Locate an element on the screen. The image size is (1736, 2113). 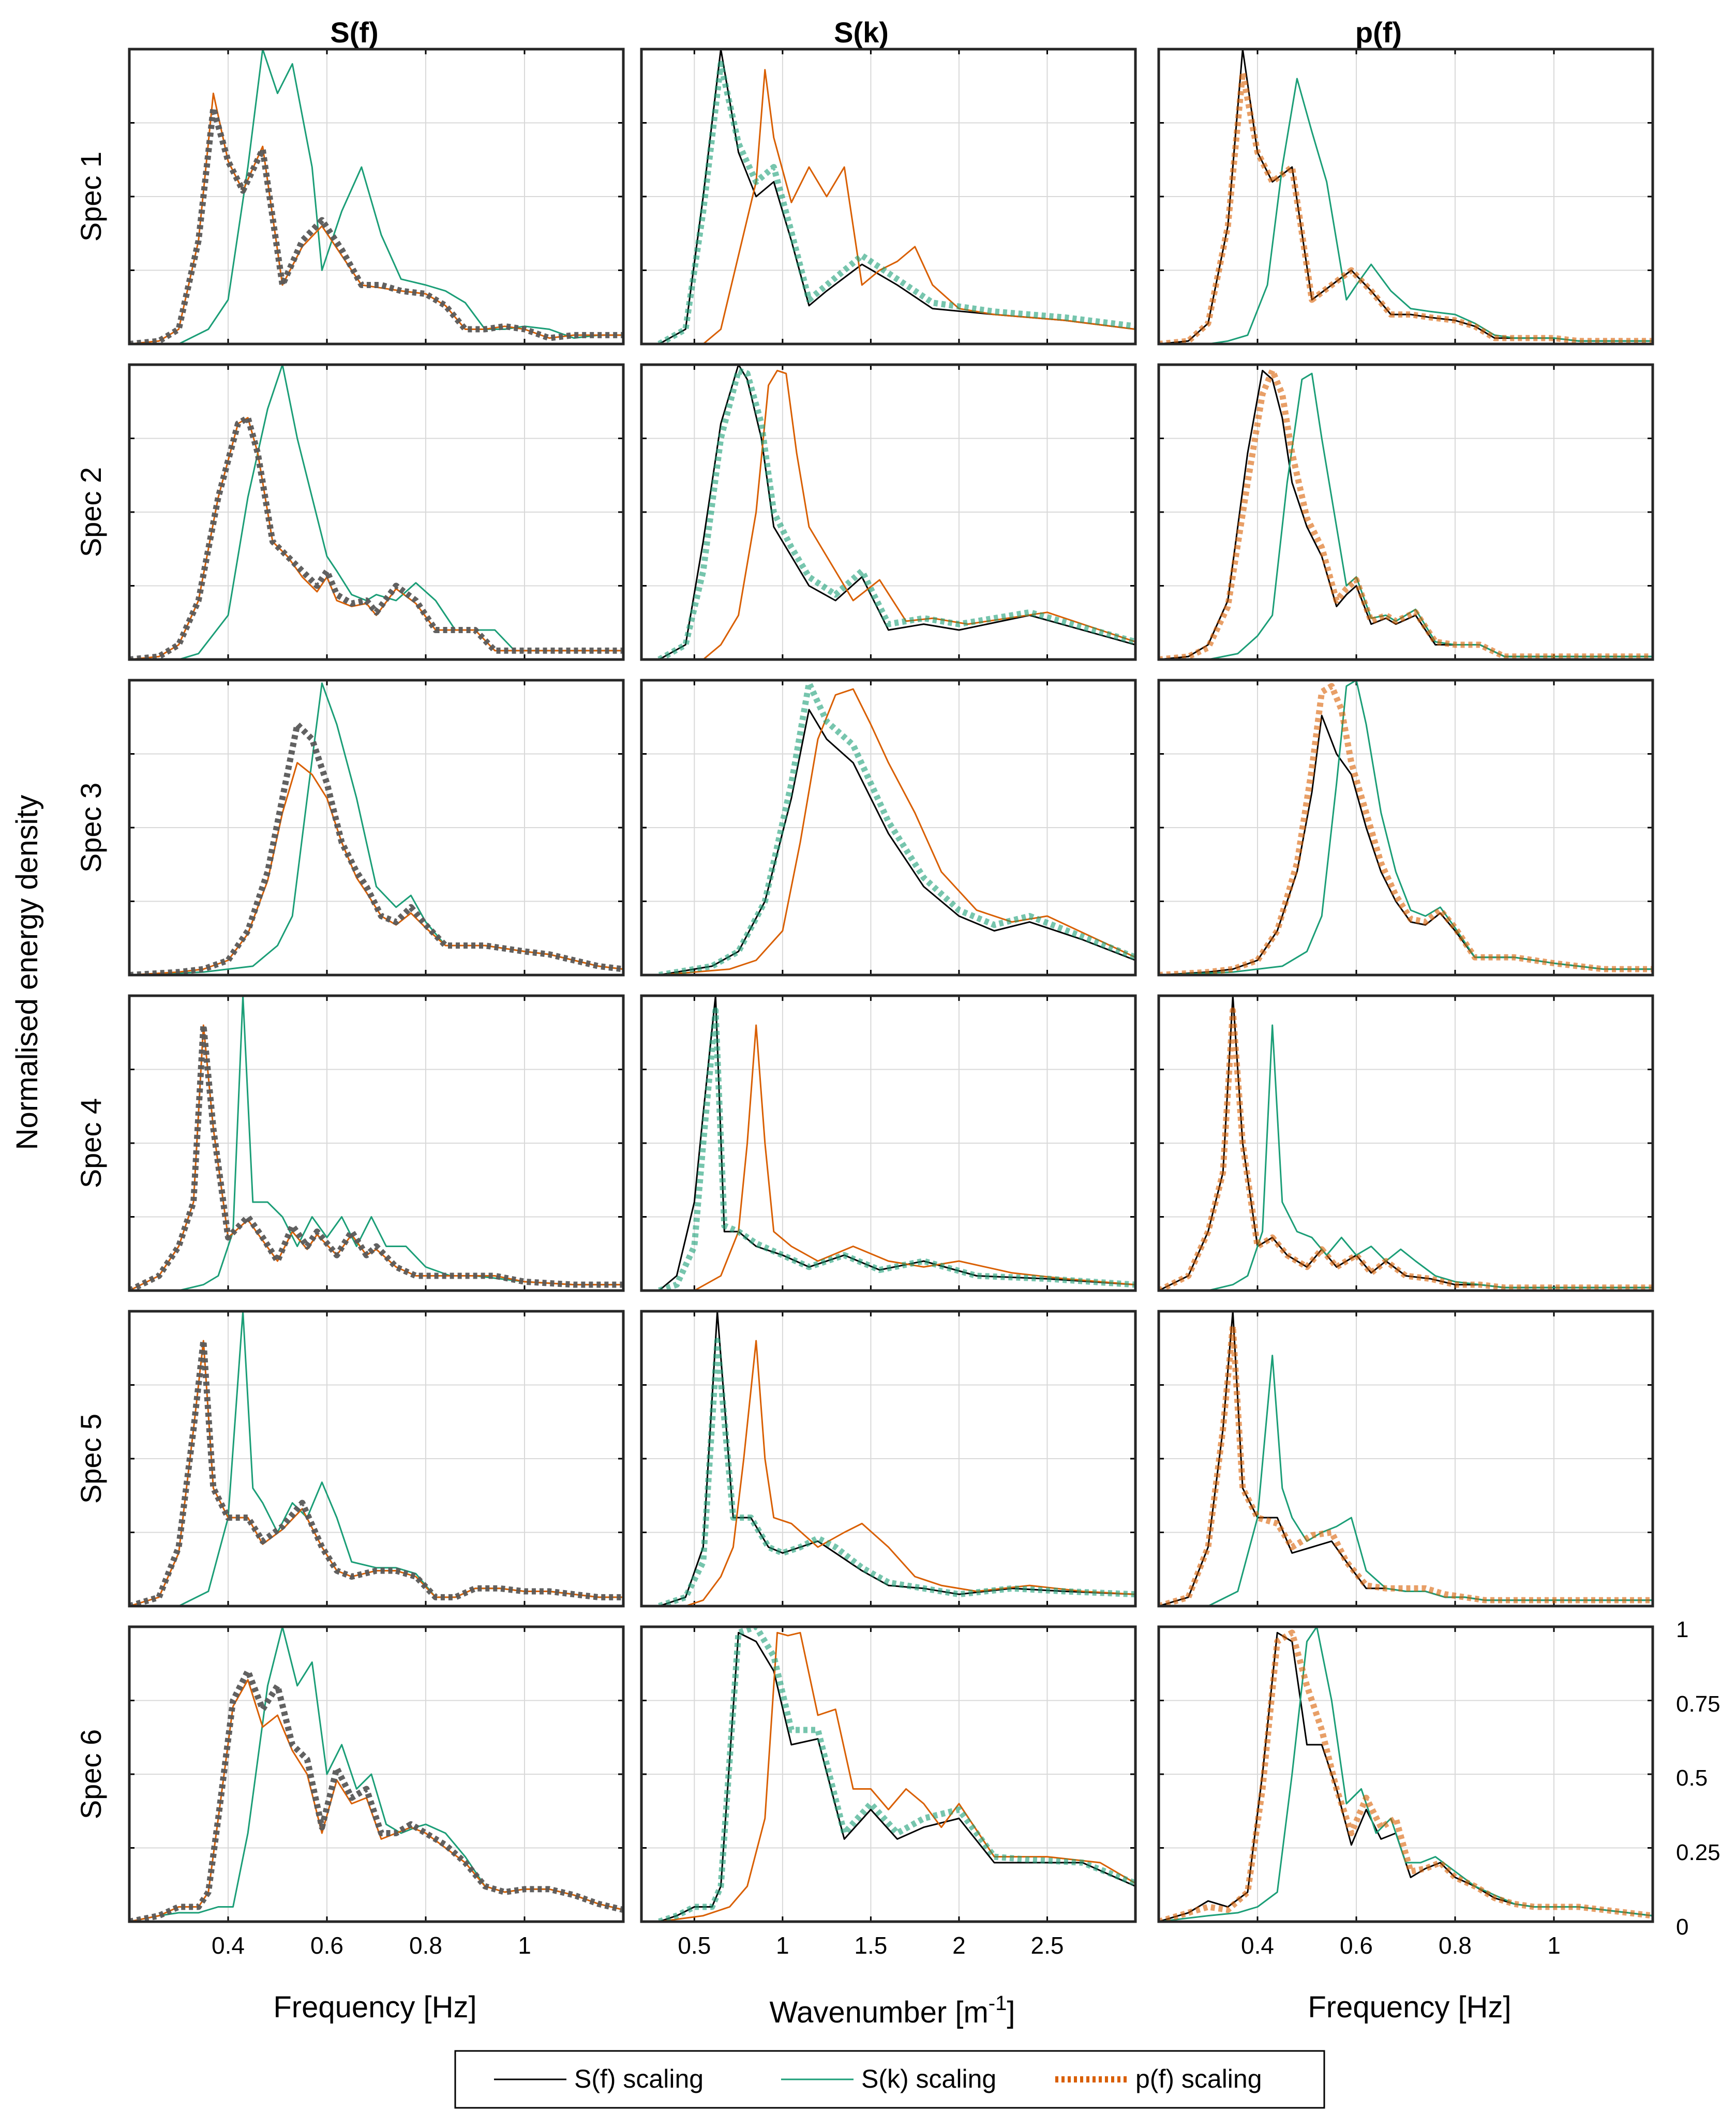
panel-r6-c2: 0.5 1 1.5 2 2.5 is located at coordinates (888, 1792).